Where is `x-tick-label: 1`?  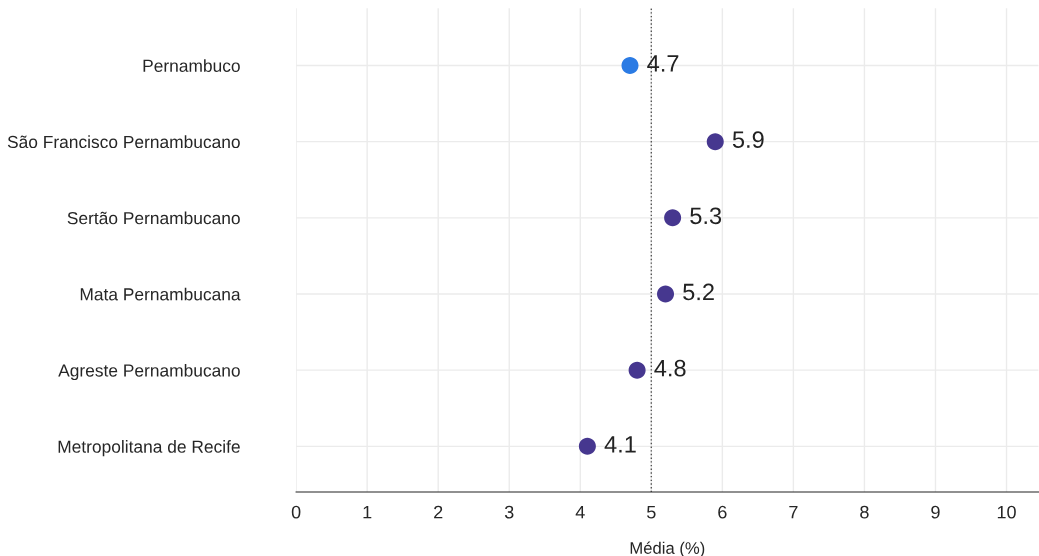 x-tick-label: 1 is located at coordinates (367, 512).